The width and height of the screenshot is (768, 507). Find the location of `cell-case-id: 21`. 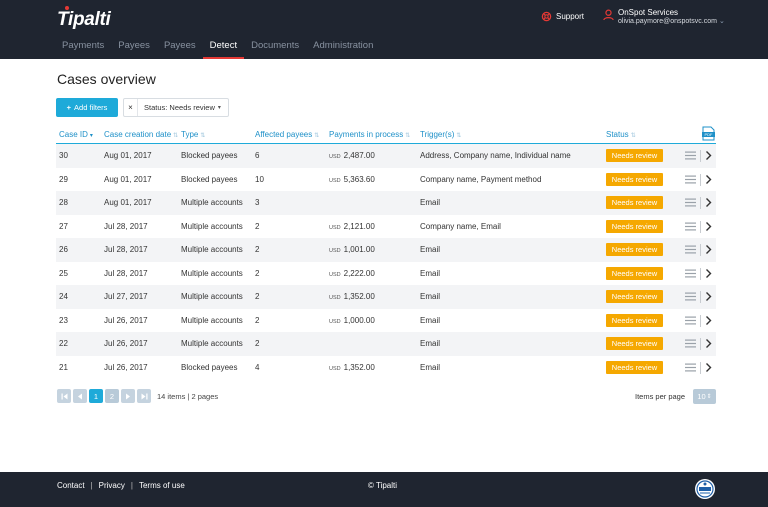

cell-case-id: 21 is located at coordinates (63, 367).